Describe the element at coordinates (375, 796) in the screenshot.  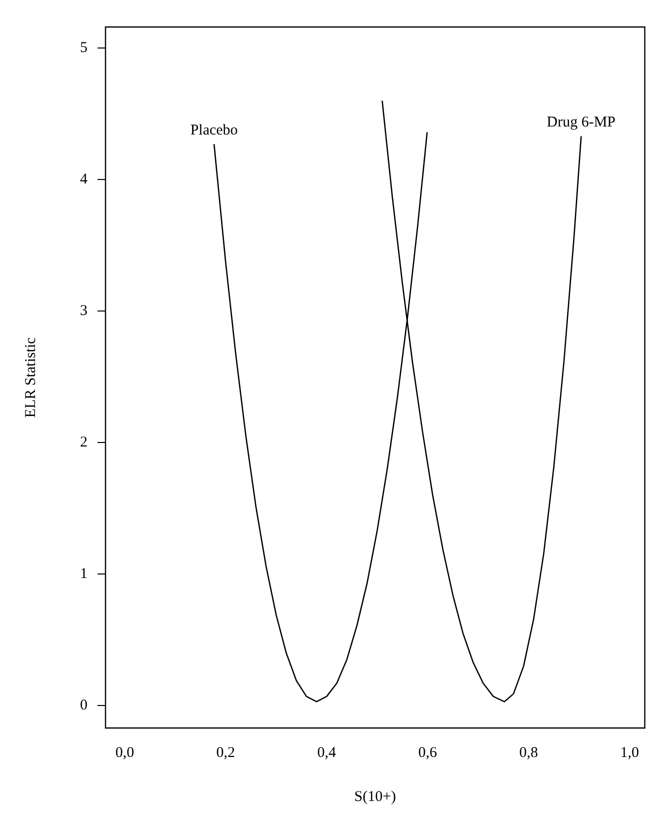
I see `x-axis-title: S(10+)` at that location.